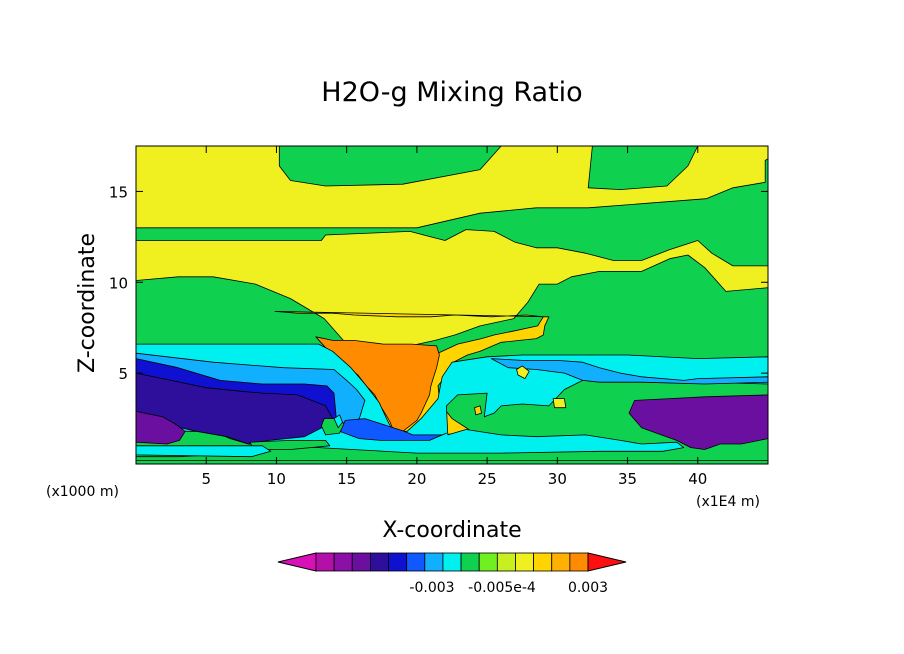  What do you see at coordinates (451, 530) in the screenshot?
I see `x-axis-label: X-coordinate` at bounding box center [451, 530].